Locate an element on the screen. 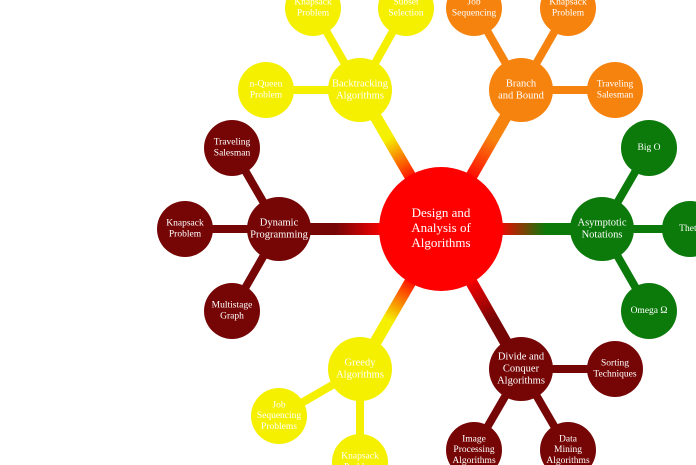  leaf-topic-label: Theta is located at coordinates (687, 229).